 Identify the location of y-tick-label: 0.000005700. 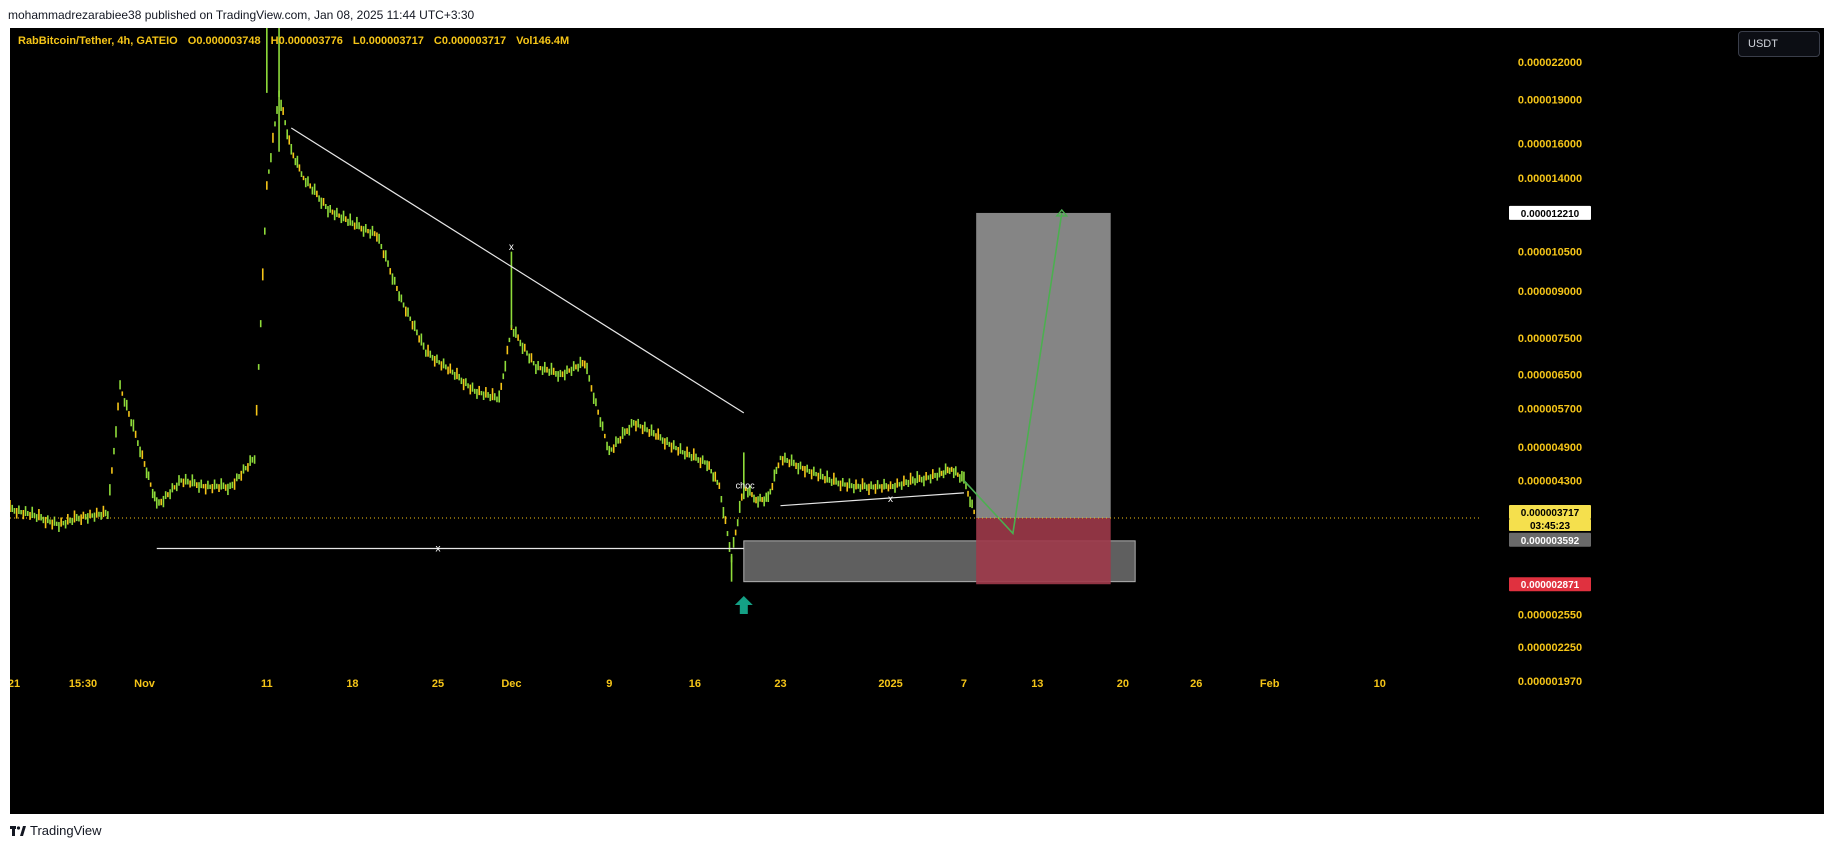
(1550, 409).